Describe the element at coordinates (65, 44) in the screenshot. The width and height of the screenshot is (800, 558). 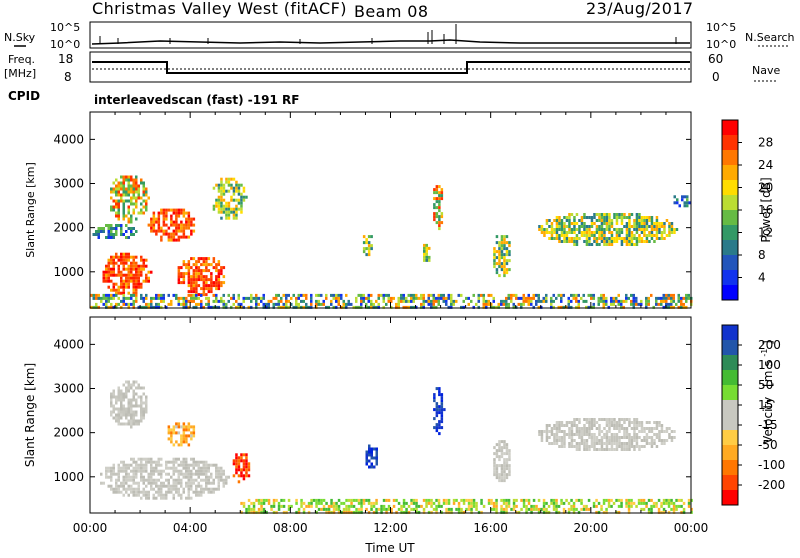
I see `noise-tick-bottom-left: 10^0` at that location.